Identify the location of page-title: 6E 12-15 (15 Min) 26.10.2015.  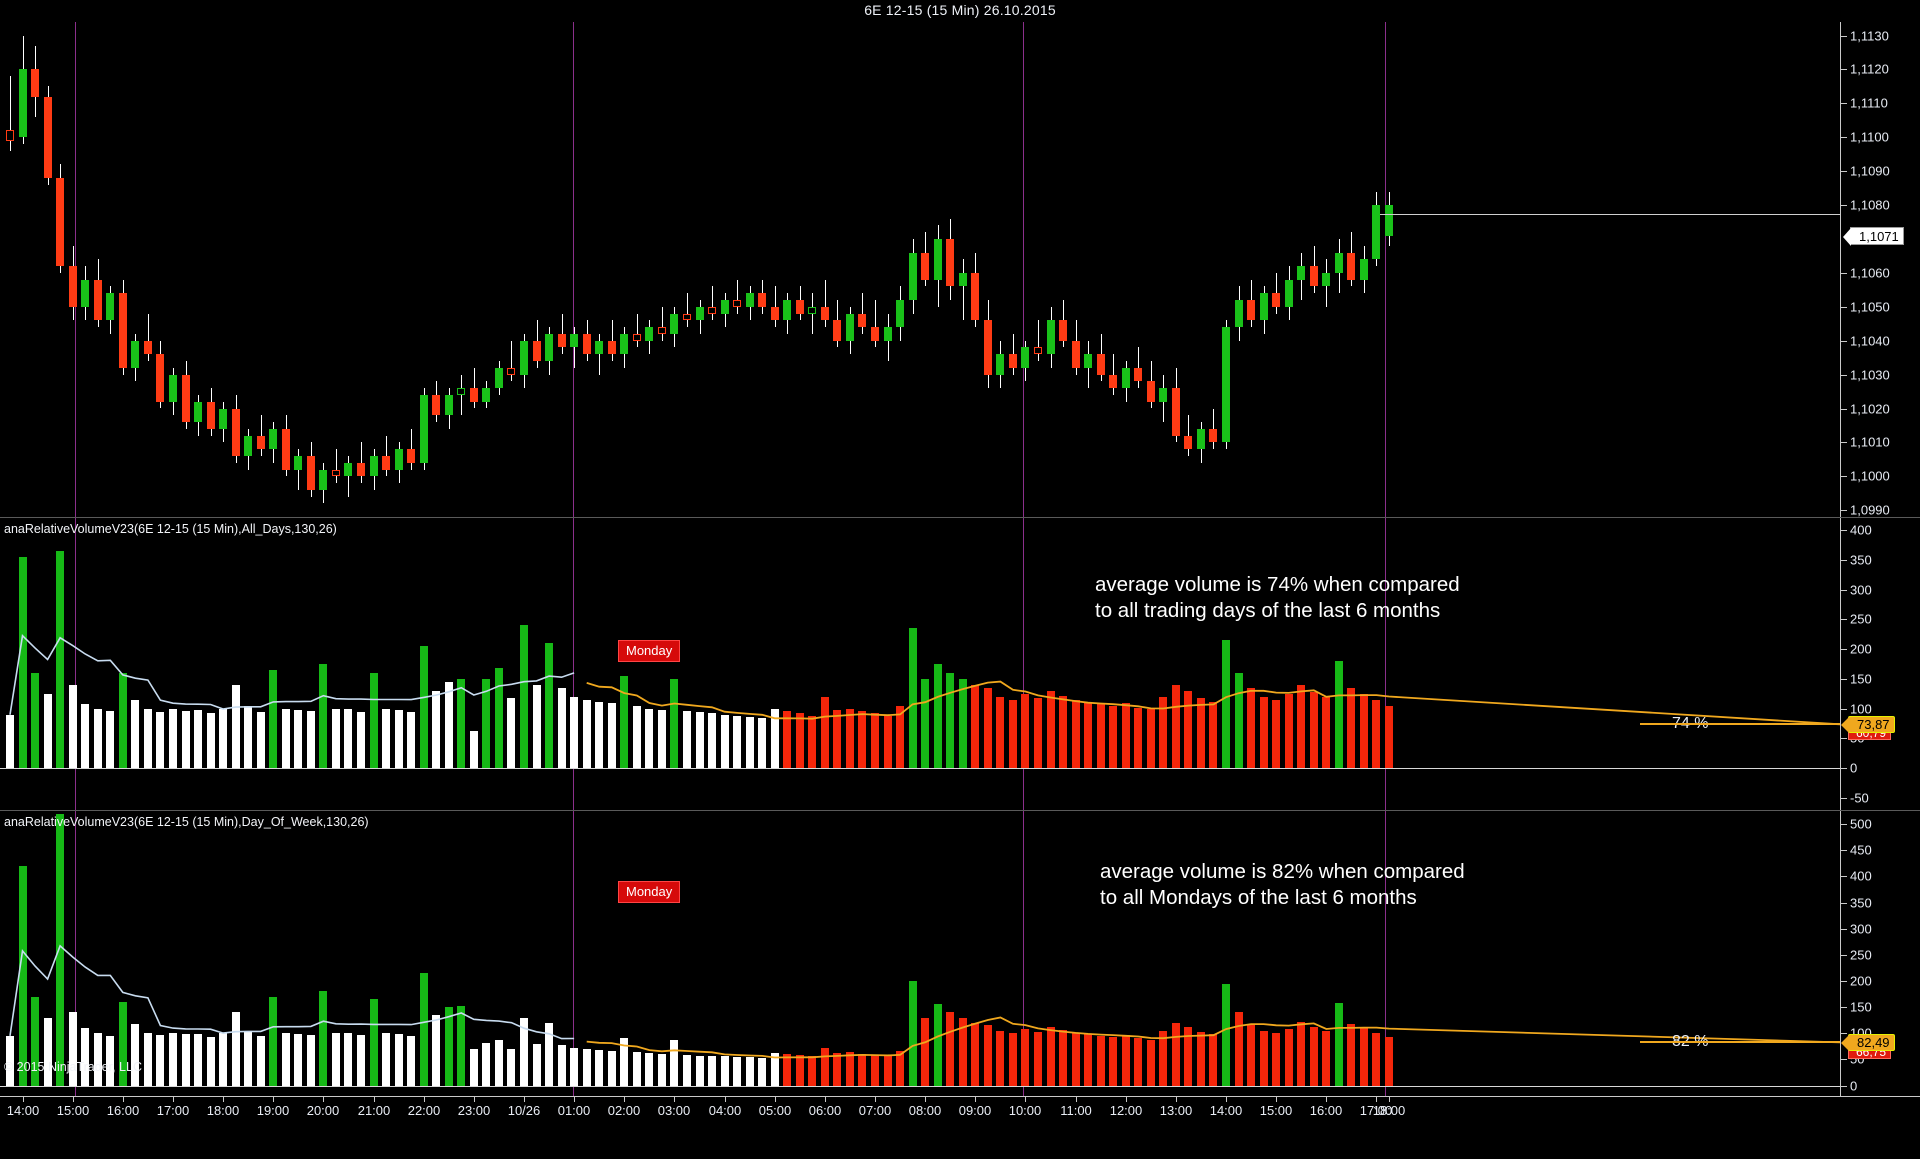
(960, 10).